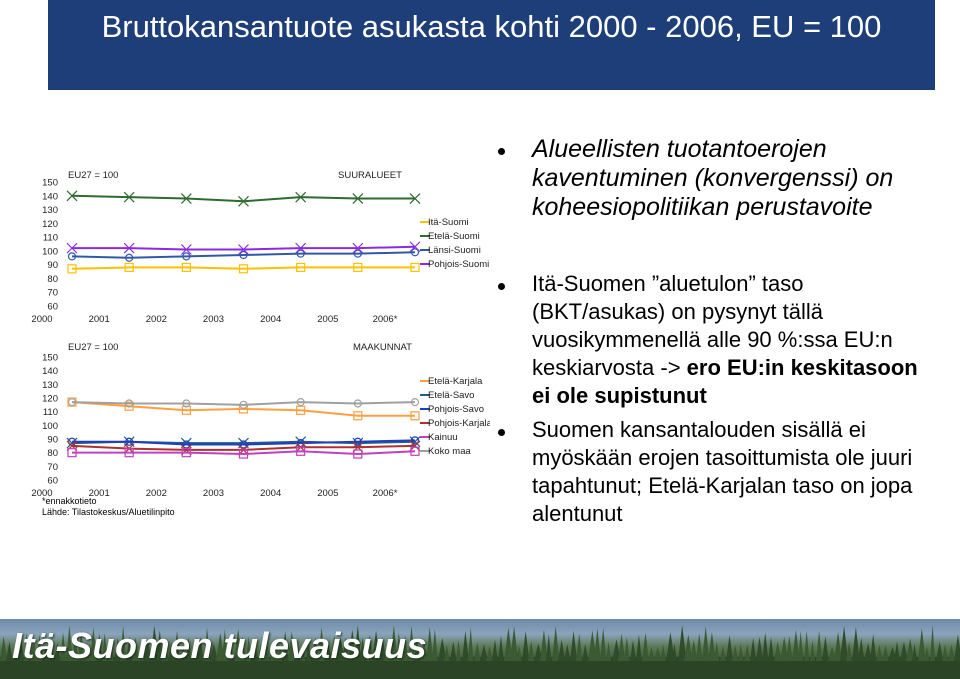 This screenshot has width=960, height=679. I want to click on legend-label: Etelä-Suomi, so click(454, 236).